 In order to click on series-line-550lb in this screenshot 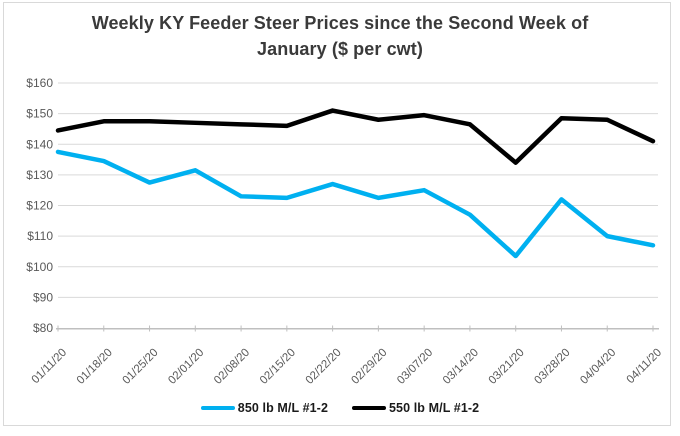, I will do `click(355, 136)`.